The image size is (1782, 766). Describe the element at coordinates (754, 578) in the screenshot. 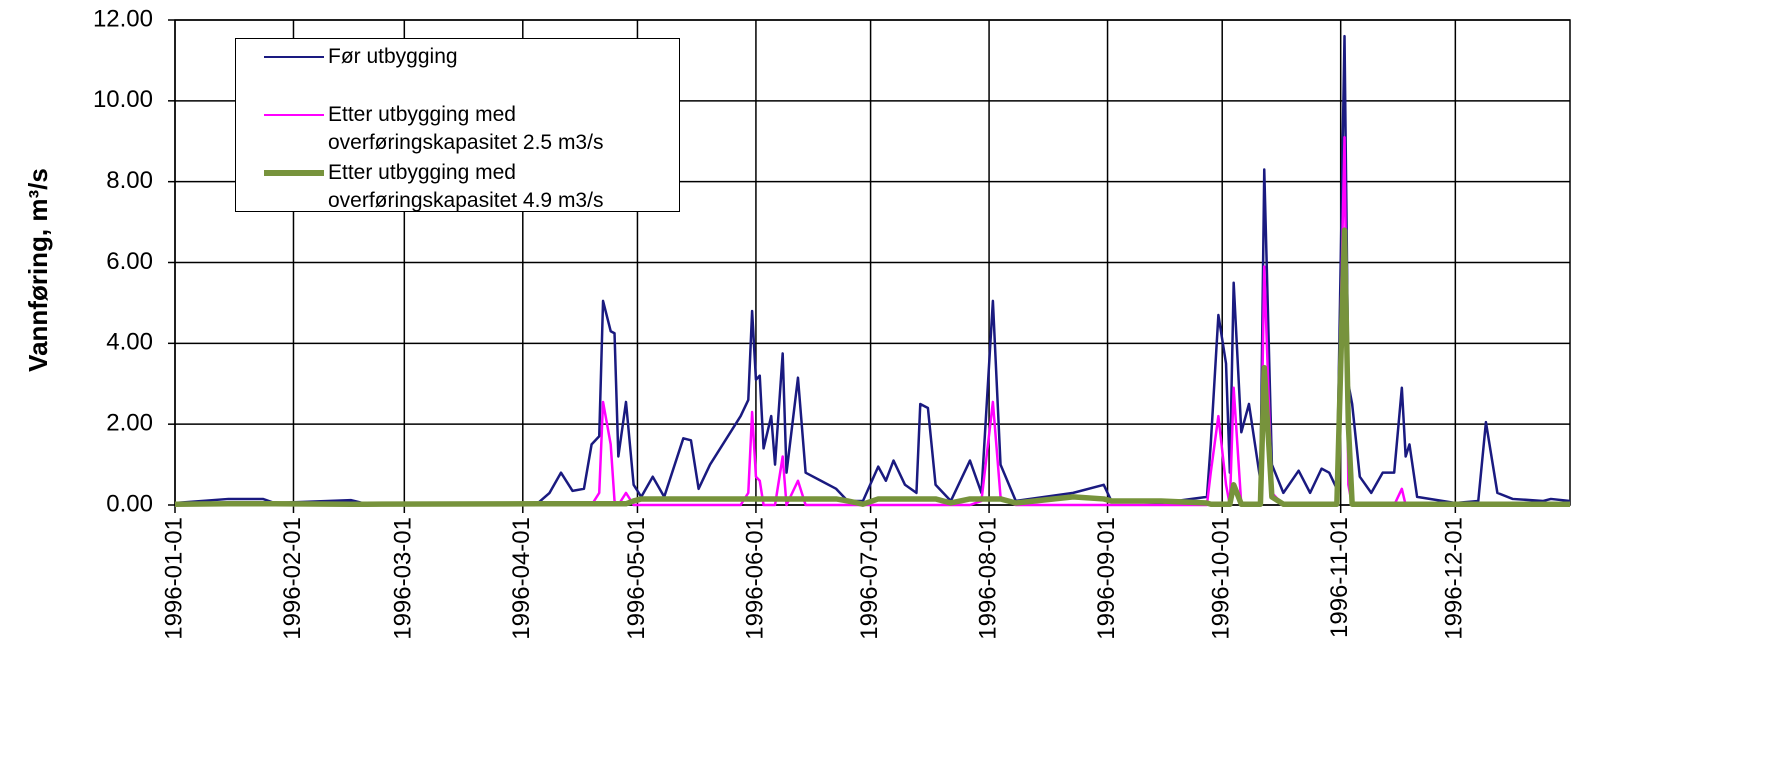

I see `x-tick-label: 1996-06-01` at that location.